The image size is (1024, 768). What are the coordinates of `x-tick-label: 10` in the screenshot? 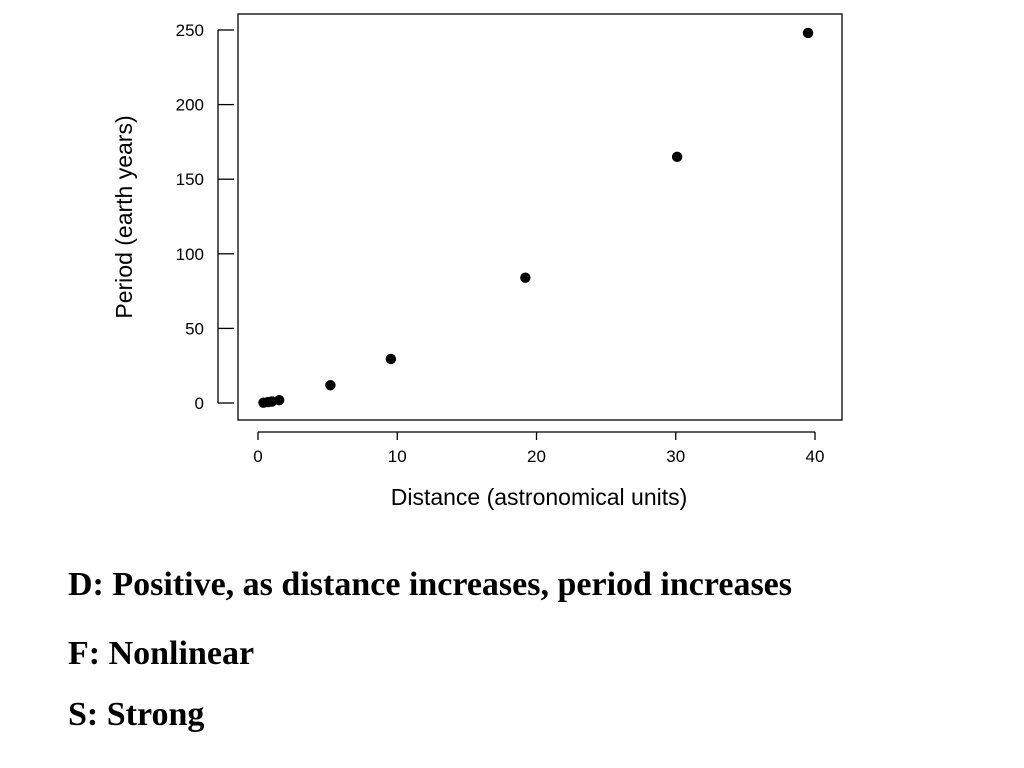 It's located at (397, 456).